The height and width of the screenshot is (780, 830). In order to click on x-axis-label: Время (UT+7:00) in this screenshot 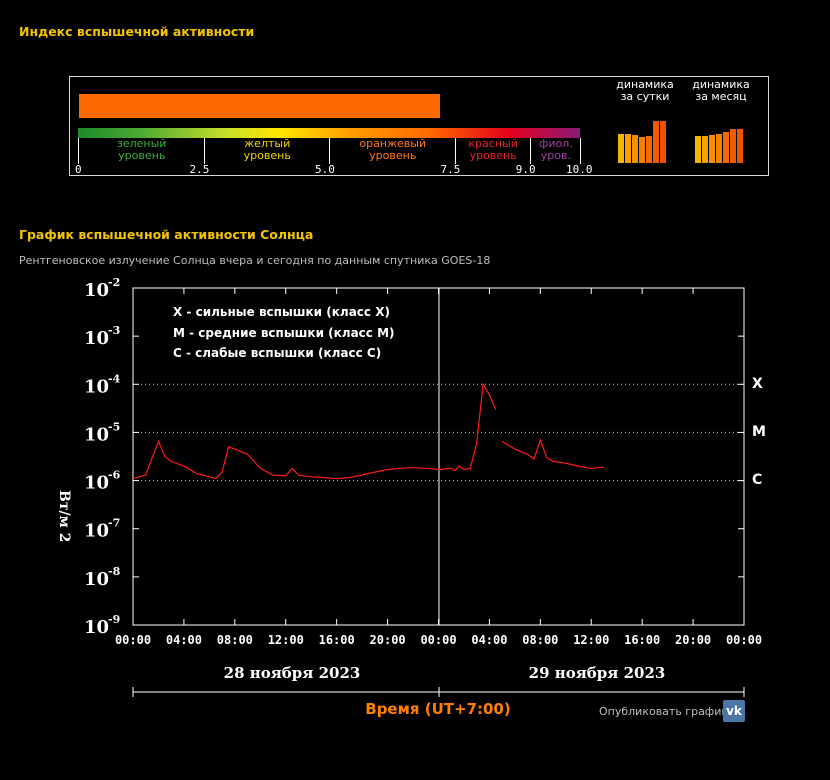, I will do `click(437, 709)`.